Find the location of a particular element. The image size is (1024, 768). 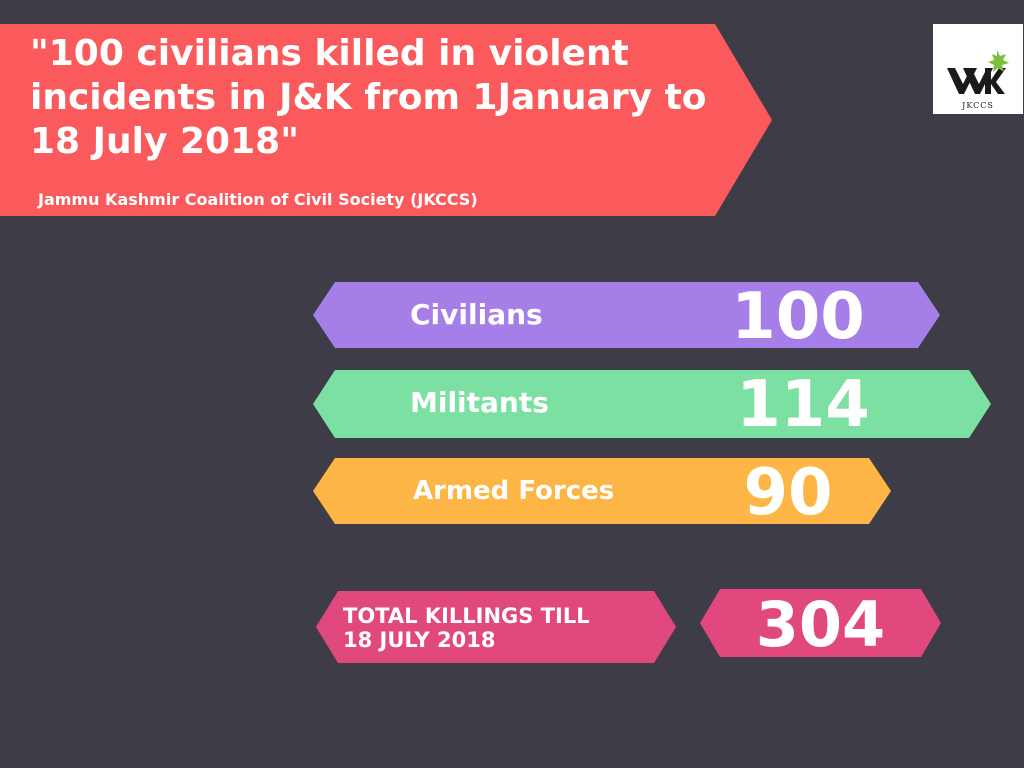

jkccs-logo: JKCCS is located at coordinates (978, 69).